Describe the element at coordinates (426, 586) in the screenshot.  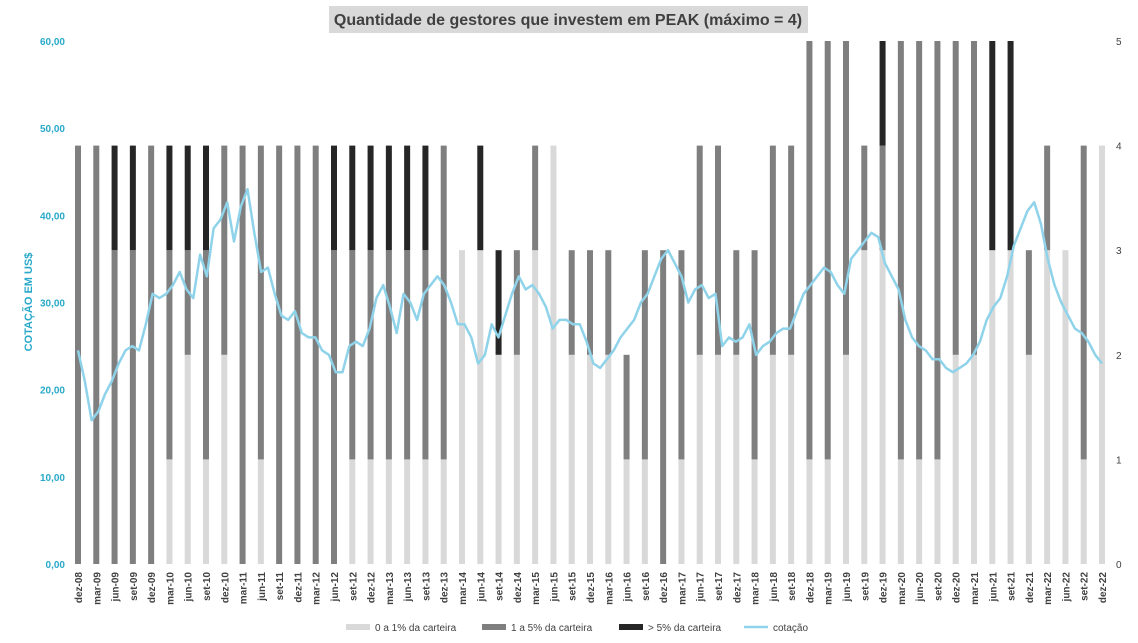
I see `x-tick-label: set-13` at that location.